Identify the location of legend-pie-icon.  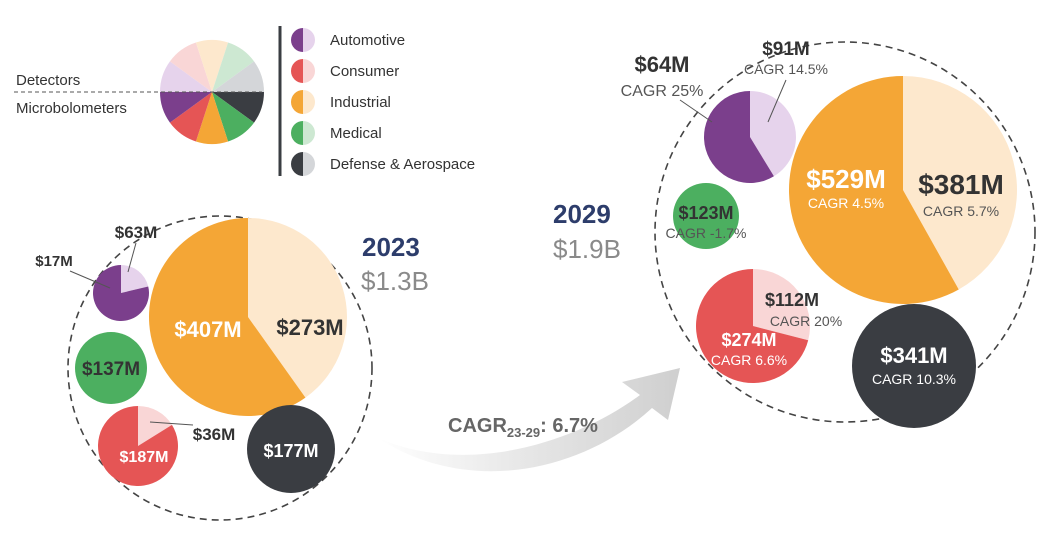
(212, 92).